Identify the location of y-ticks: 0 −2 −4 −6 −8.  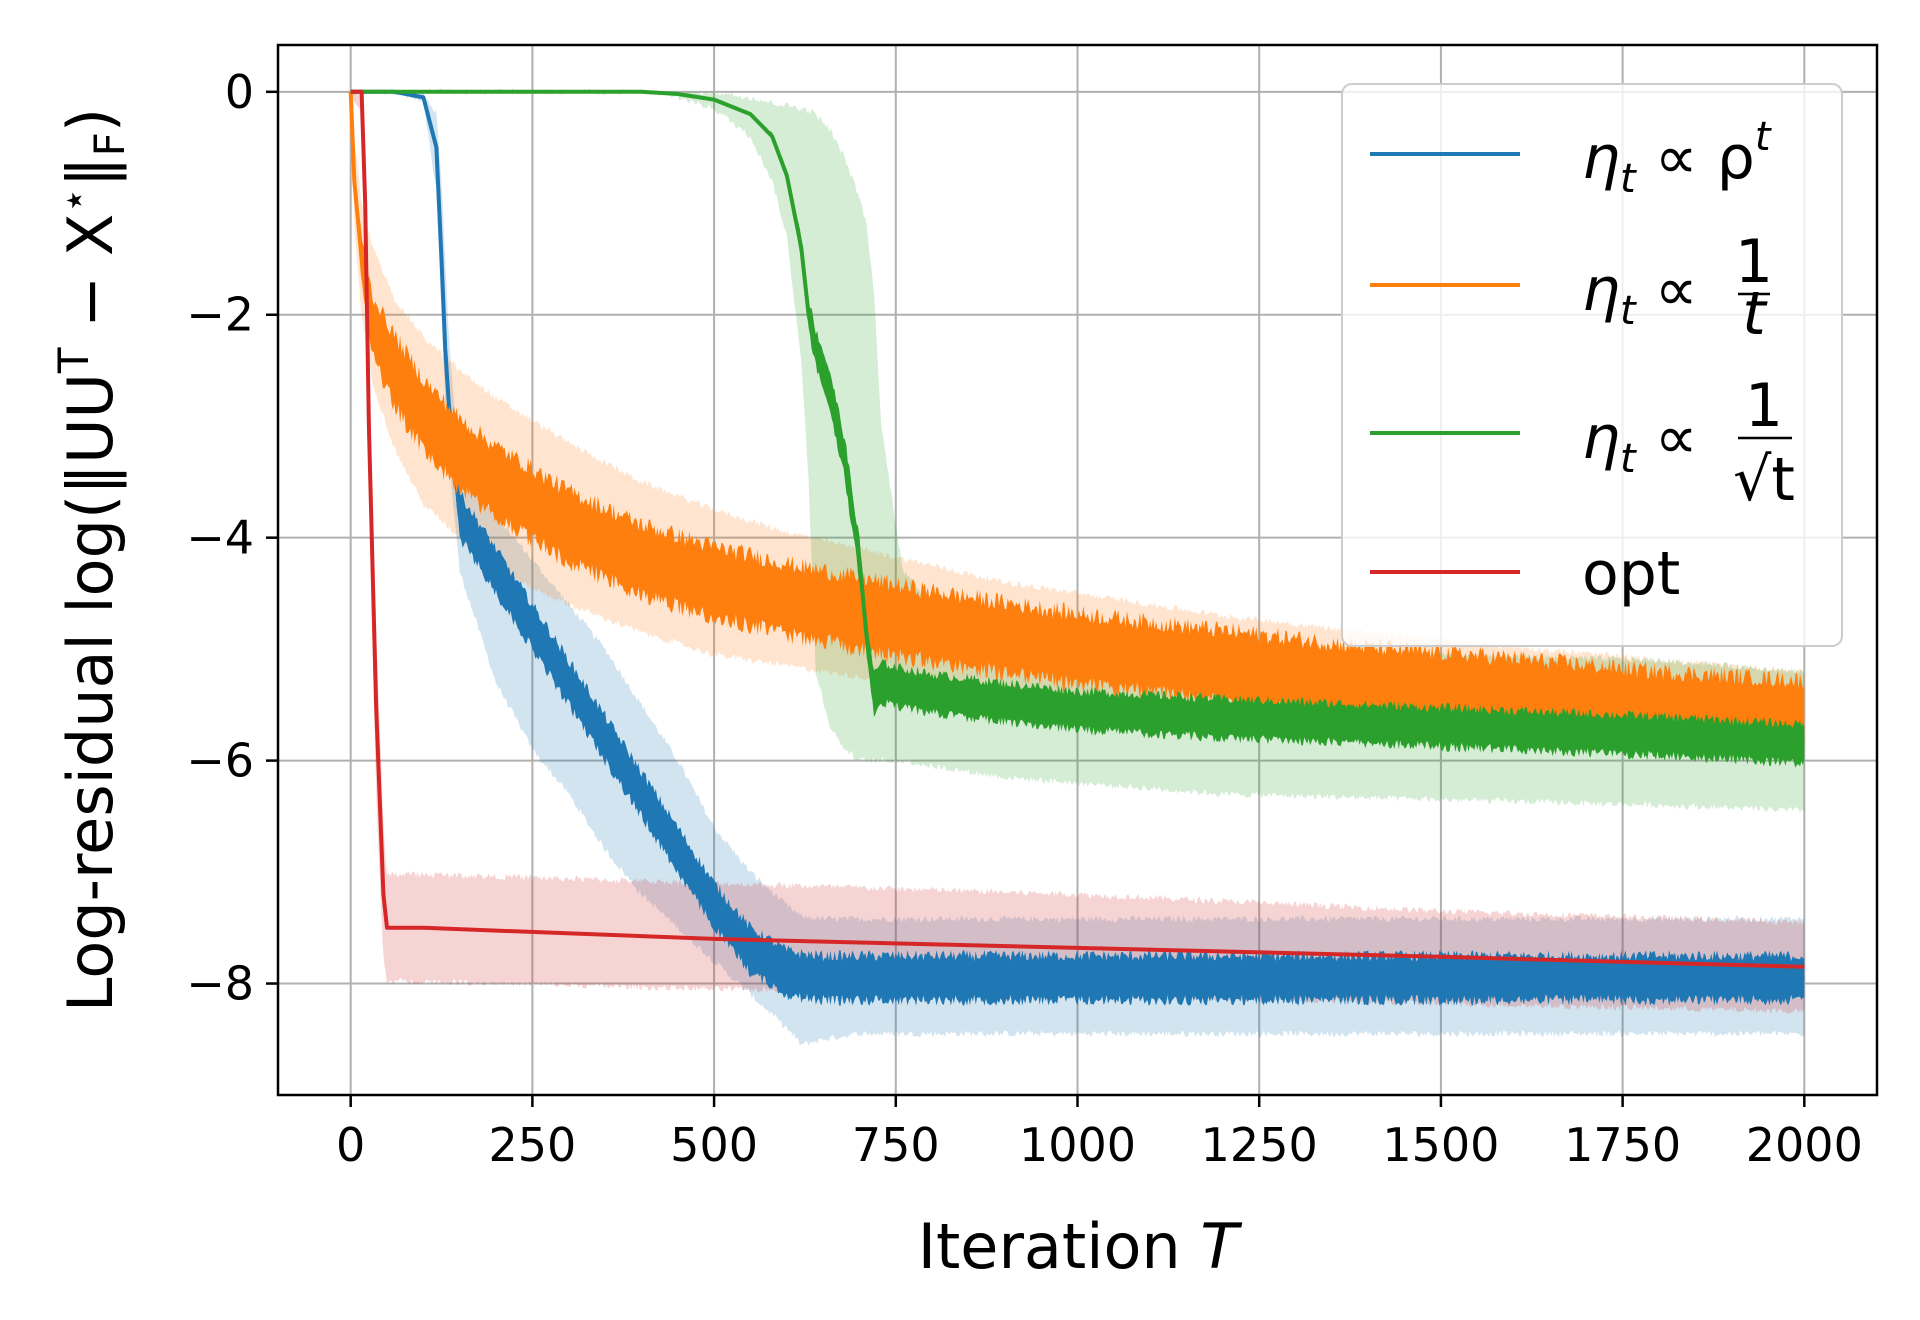
(232, 538).